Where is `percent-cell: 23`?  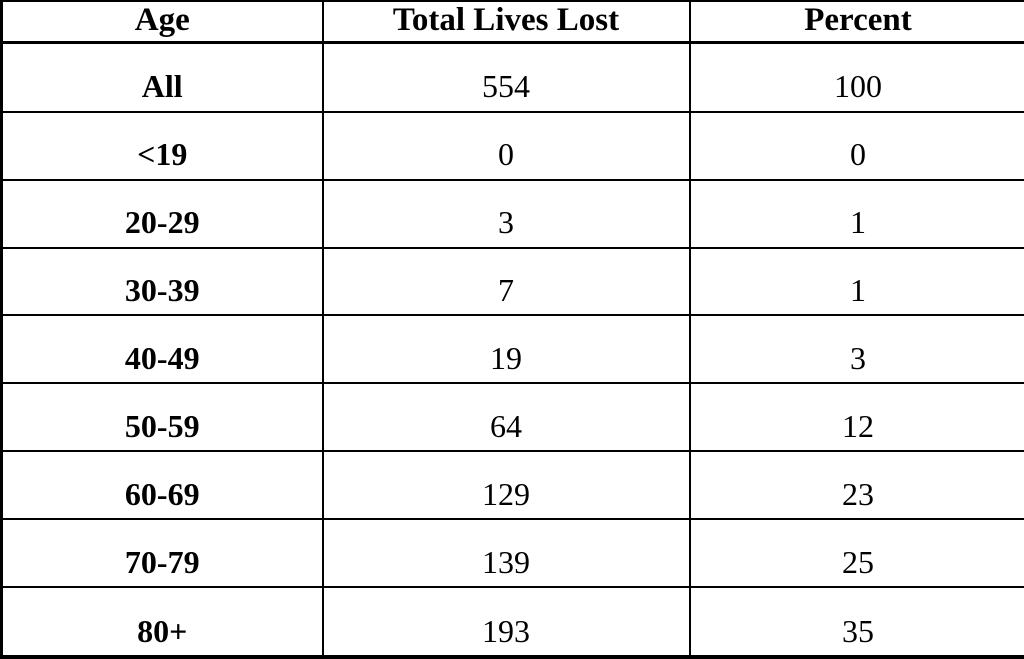 percent-cell: 23 is located at coordinates (856, 485).